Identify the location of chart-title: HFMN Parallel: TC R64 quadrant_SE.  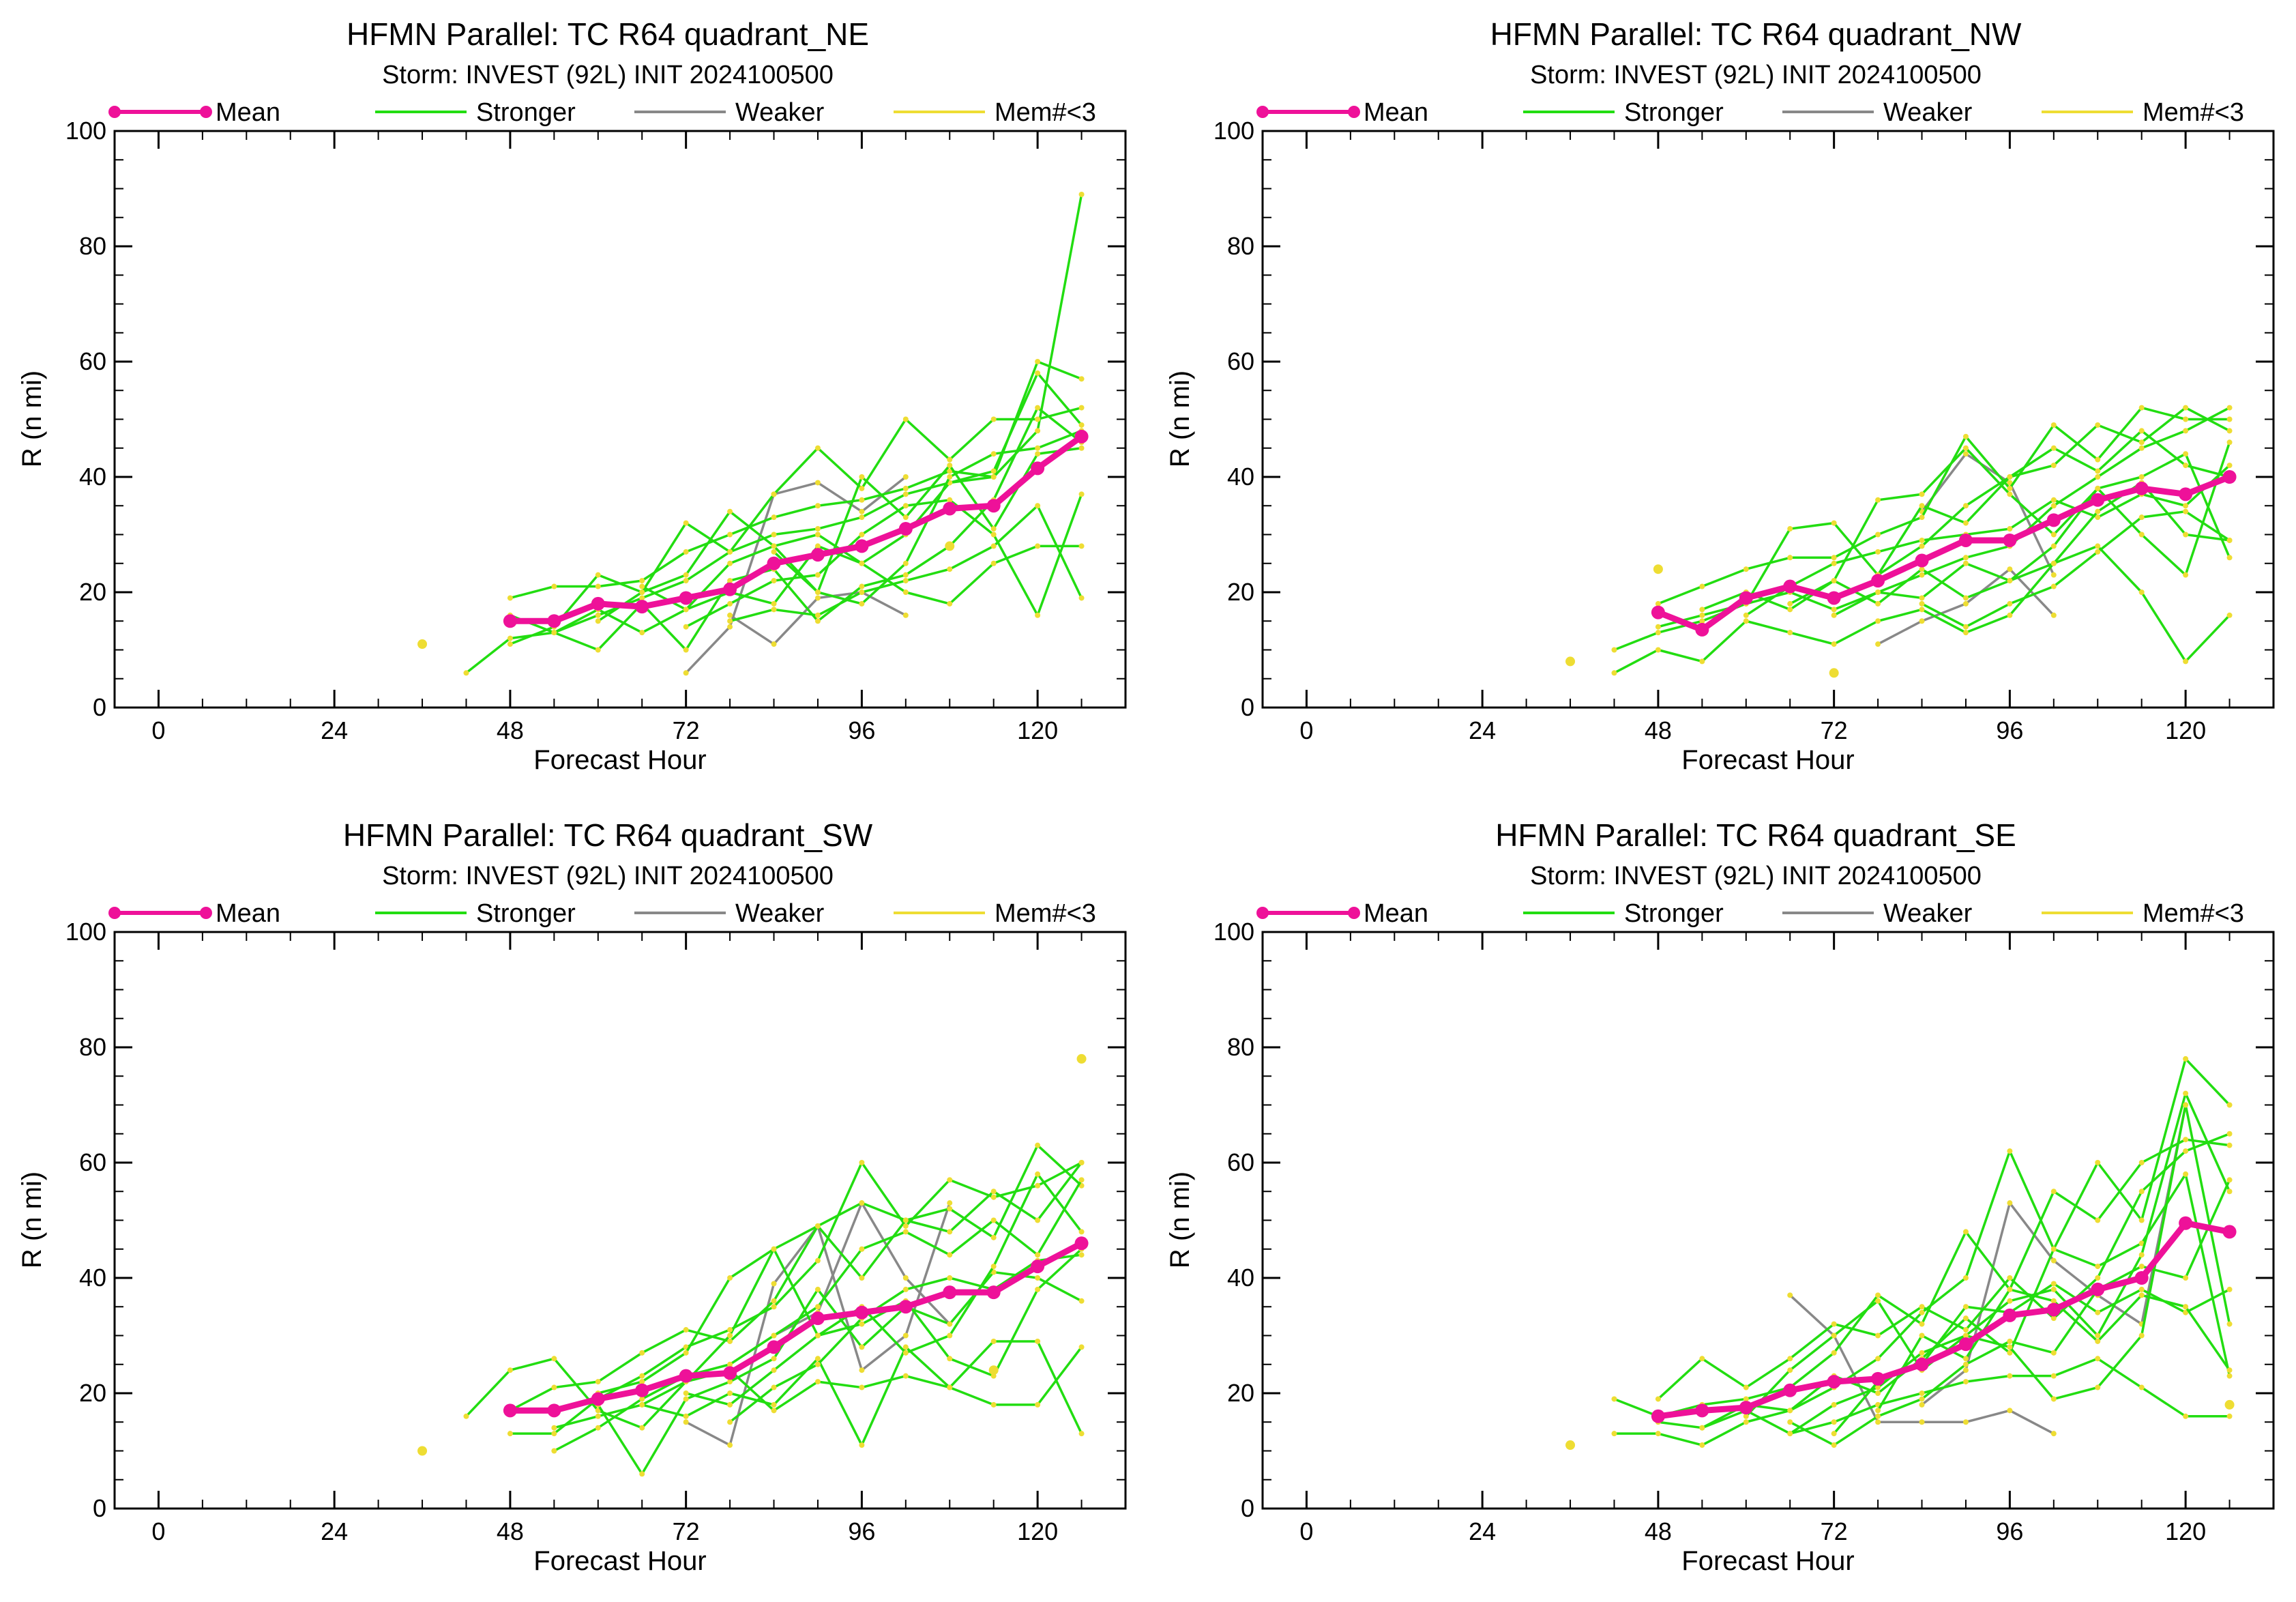
(1755, 835).